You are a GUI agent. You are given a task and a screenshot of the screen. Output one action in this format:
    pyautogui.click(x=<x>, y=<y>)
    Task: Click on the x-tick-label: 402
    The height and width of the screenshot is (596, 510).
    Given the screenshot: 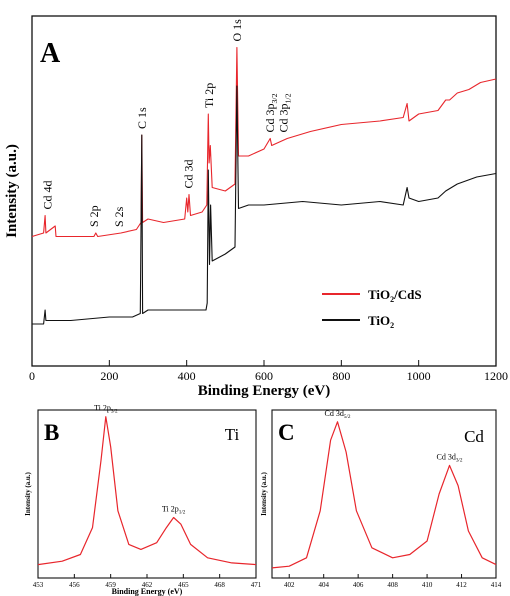 What is the action you would take?
    pyautogui.click(x=289, y=585)
    